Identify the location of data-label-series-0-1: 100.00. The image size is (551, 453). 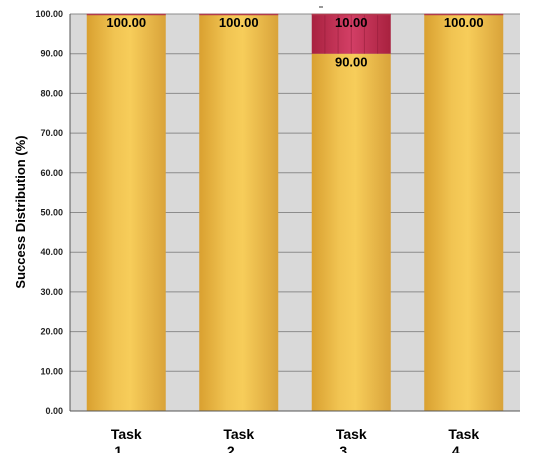
(239, 22).